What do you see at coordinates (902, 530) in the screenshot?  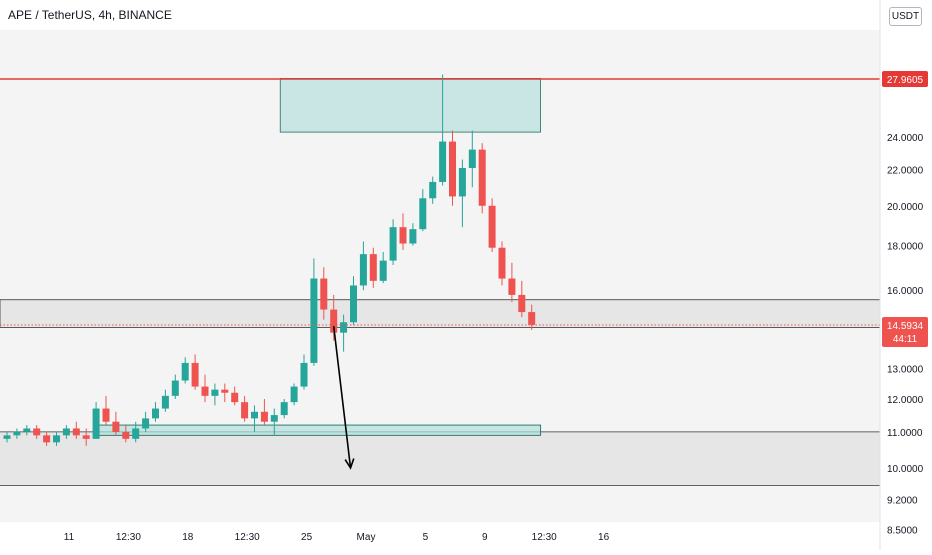 I see `y-tick-label: 8.5000` at bounding box center [902, 530].